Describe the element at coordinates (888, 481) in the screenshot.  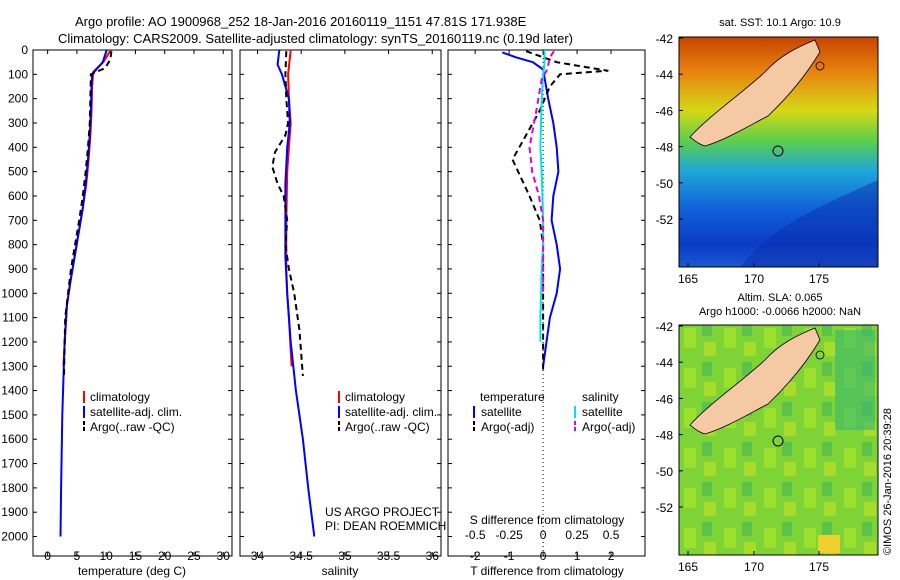
I see `copyright-stamp: ©IMOS 26-Jan-2016 20:39:28` at that location.